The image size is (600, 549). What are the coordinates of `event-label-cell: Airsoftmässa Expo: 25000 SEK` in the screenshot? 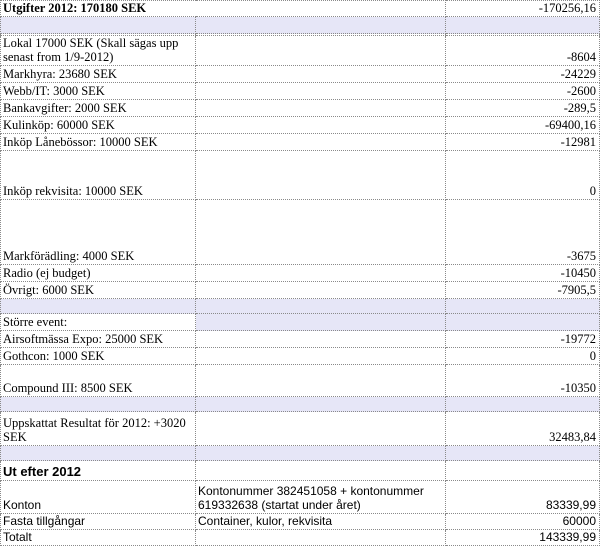 It's located at (98, 339).